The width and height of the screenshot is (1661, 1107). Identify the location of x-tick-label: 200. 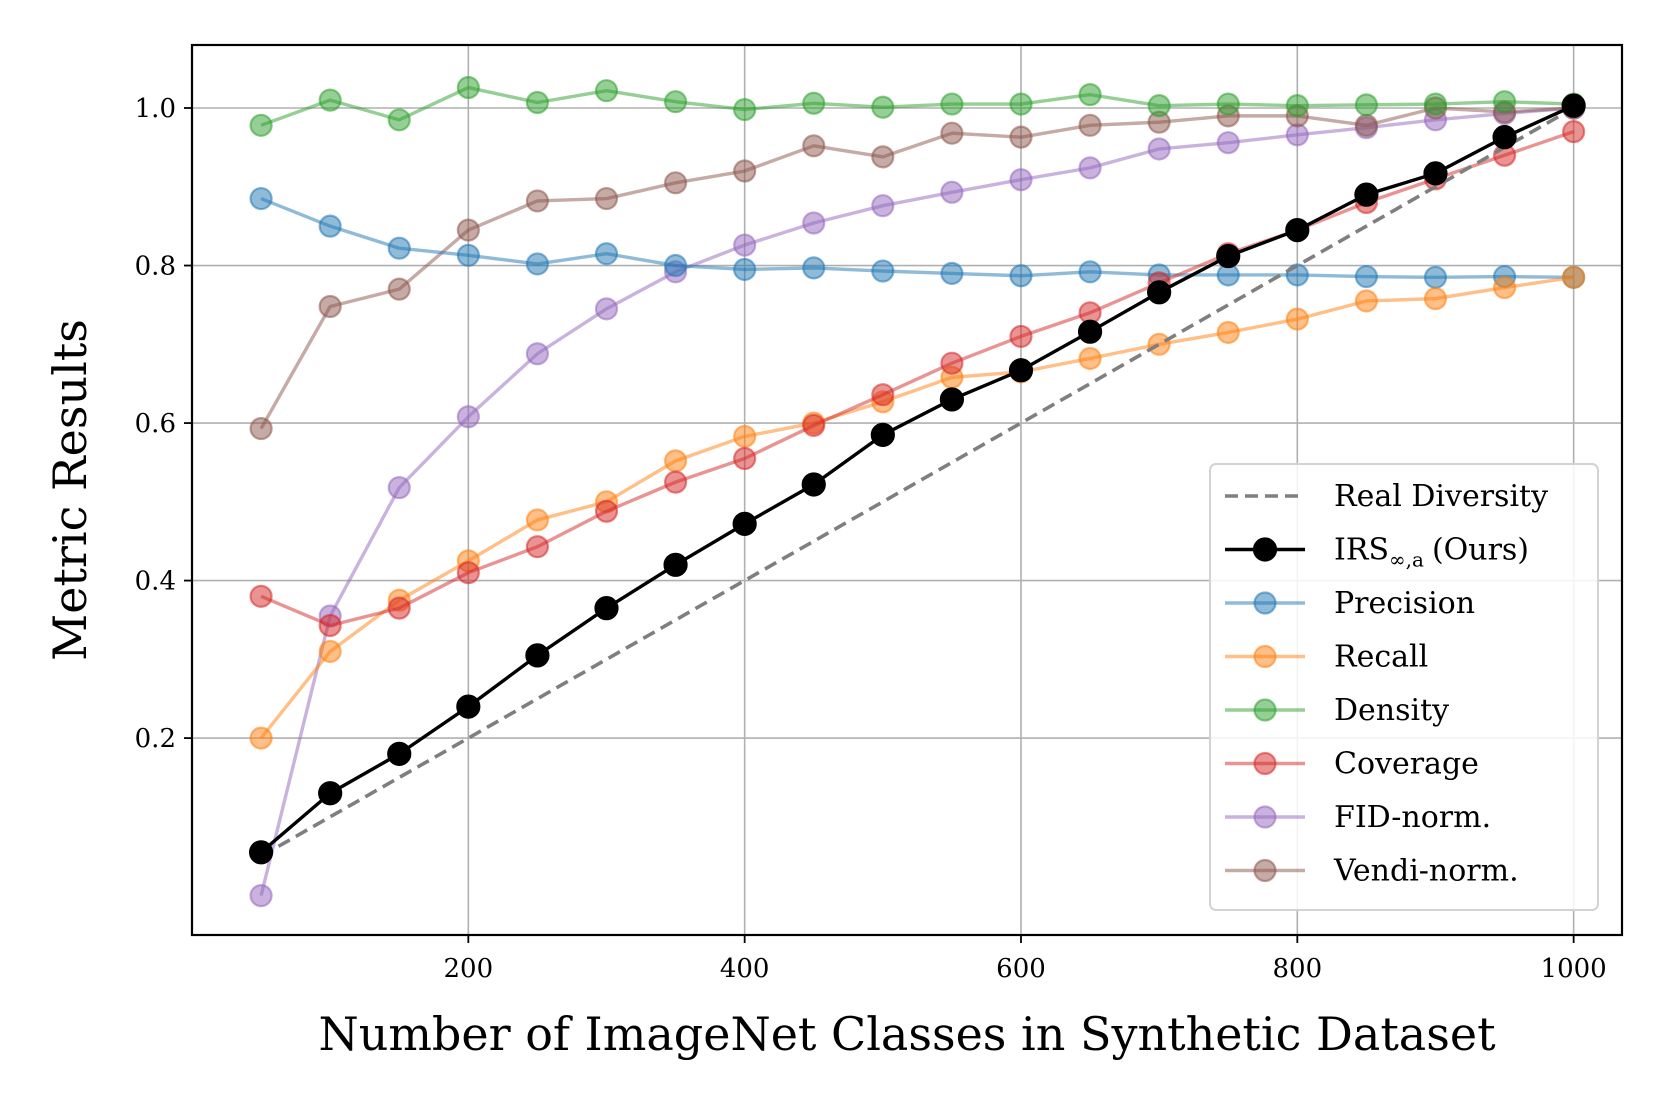
(469, 969).